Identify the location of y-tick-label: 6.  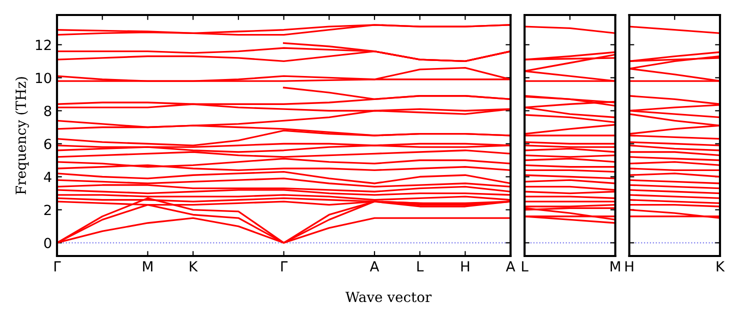
(48, 144).